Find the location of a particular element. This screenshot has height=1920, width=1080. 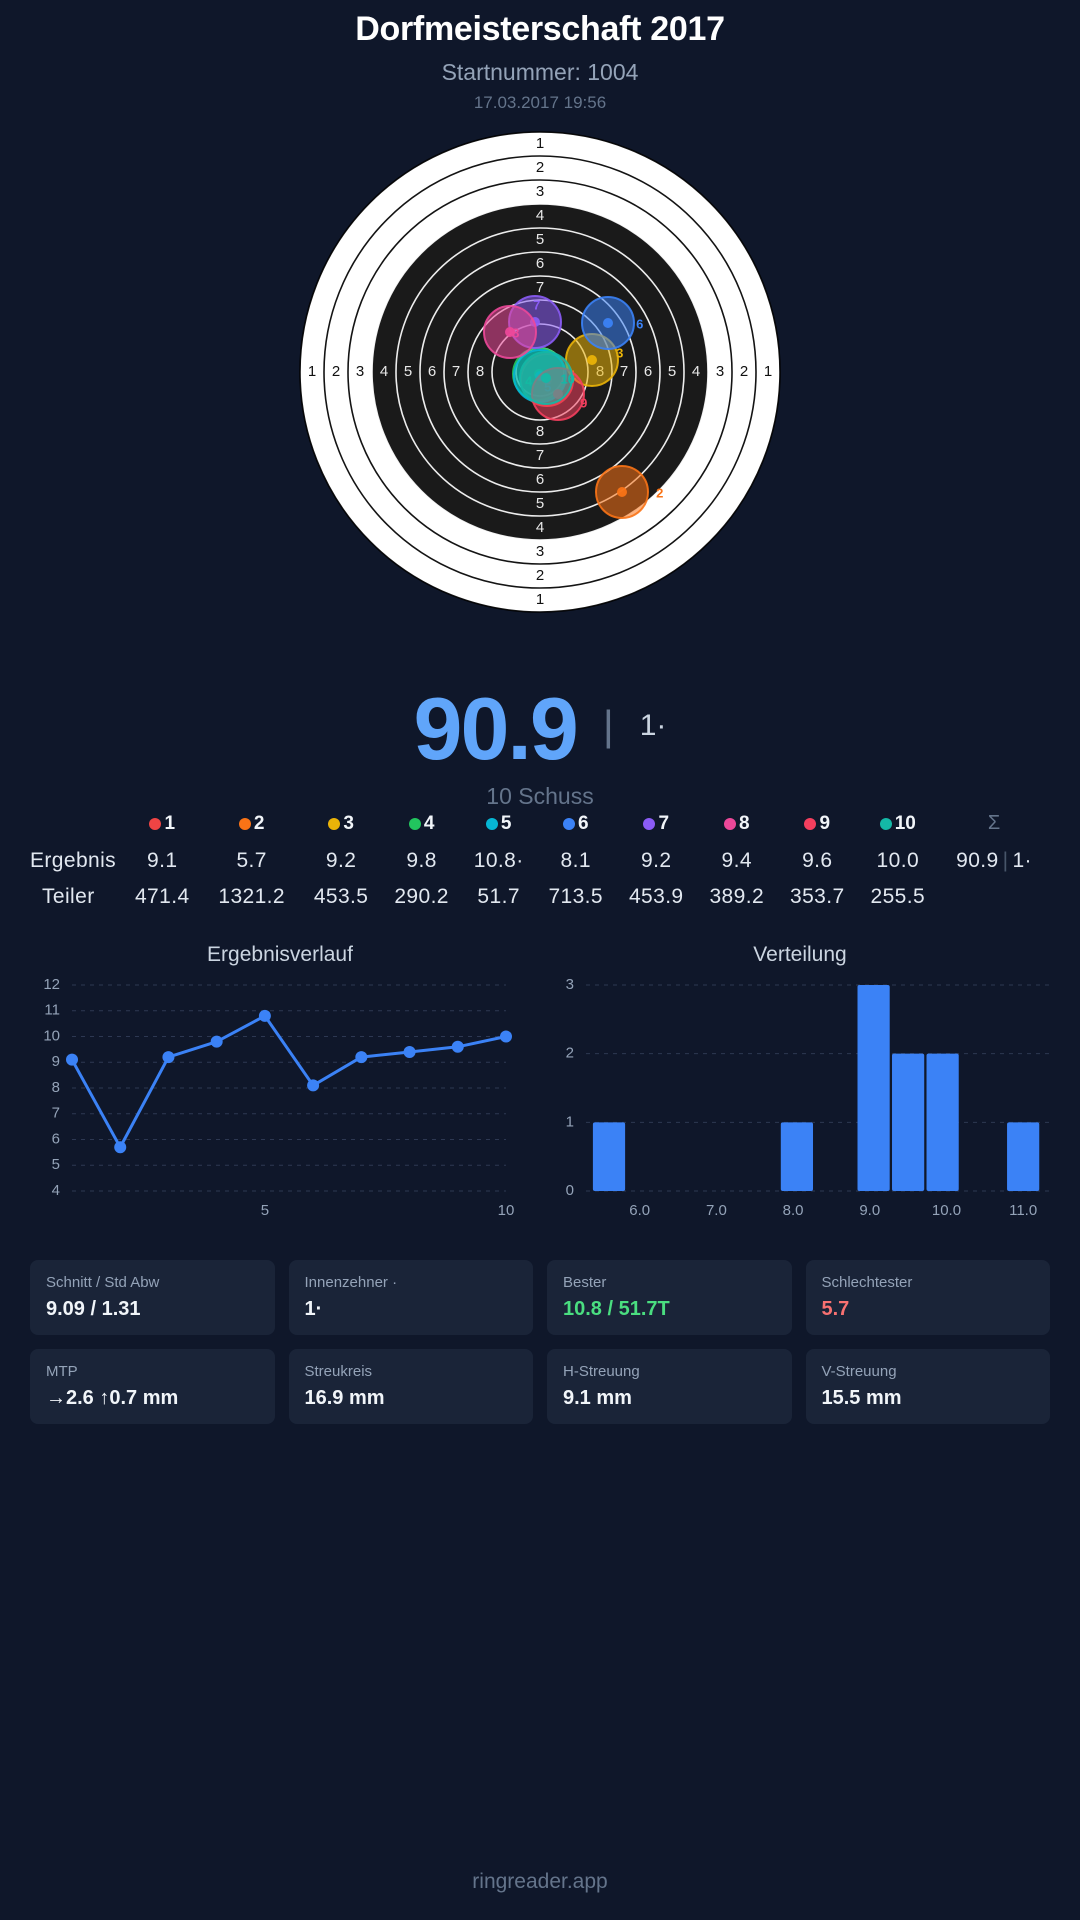

svg-text: 9.0 is located at coordinates (869, 1210).